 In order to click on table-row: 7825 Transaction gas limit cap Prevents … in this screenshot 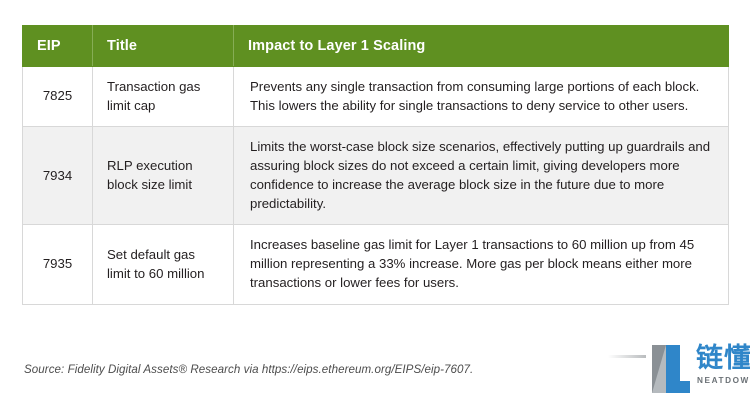, I will do `click(375, 96)`.